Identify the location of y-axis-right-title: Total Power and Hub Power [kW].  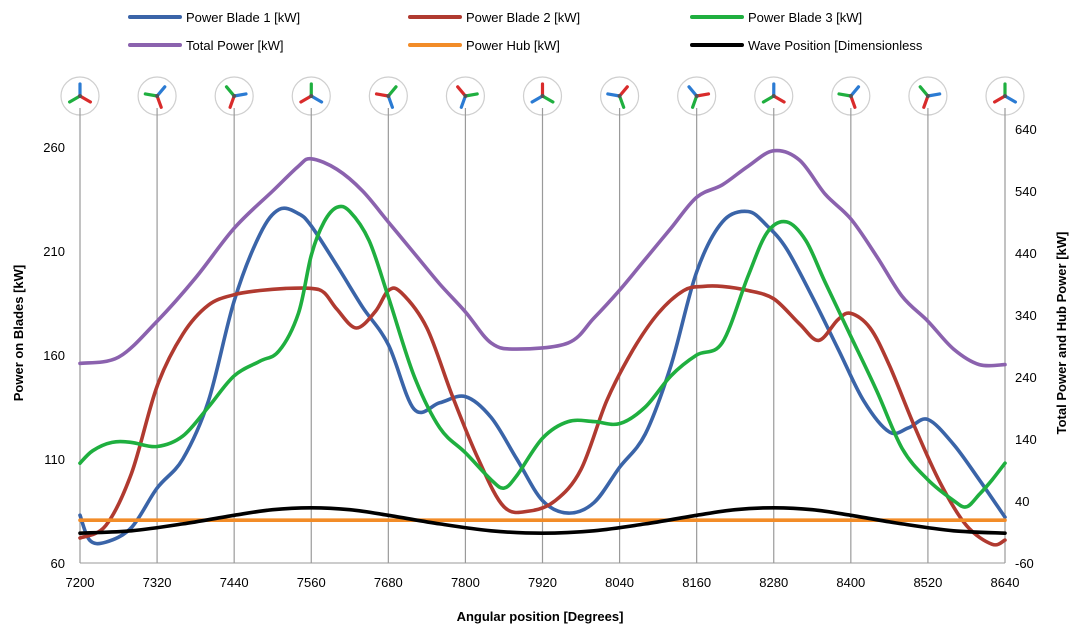
(1061, 333).